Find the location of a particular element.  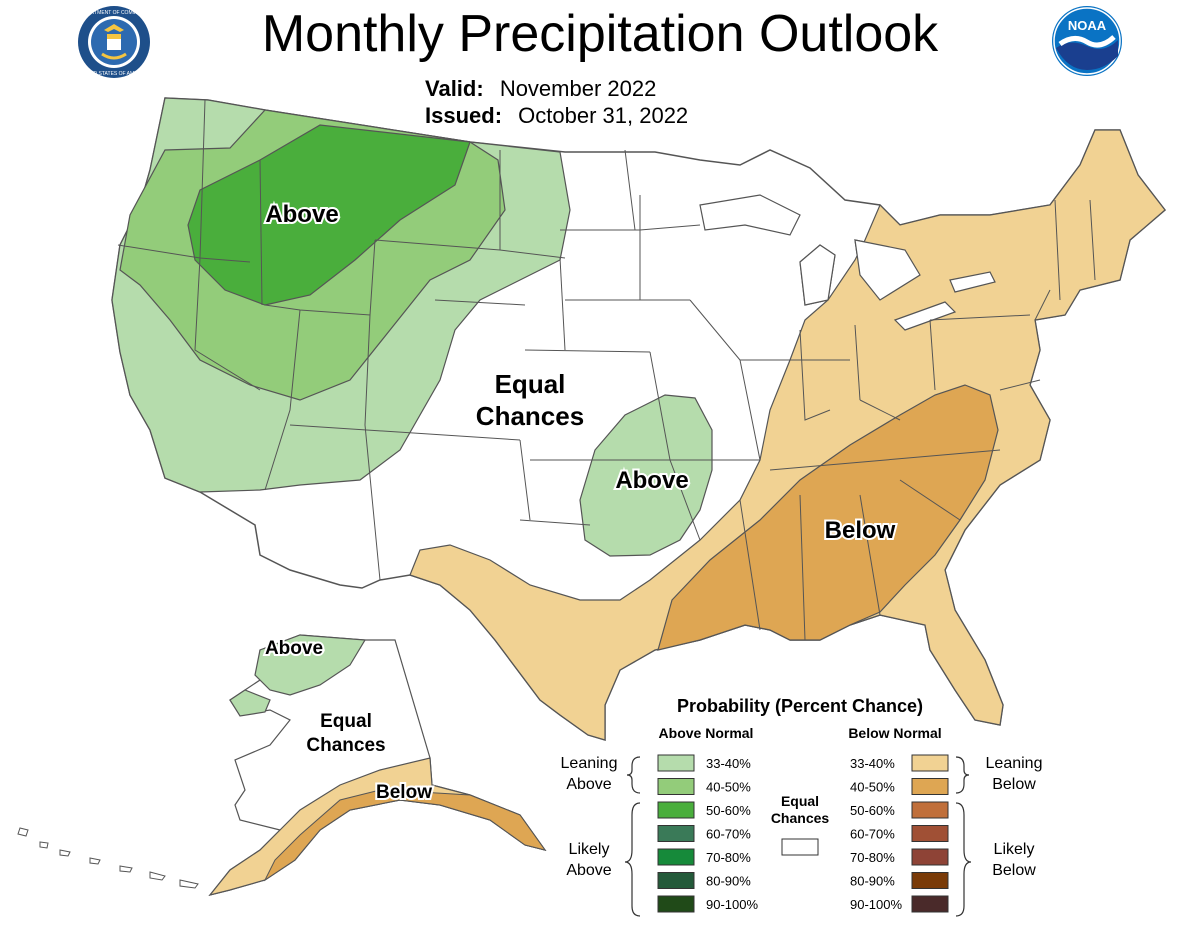

plains-above-label: Above is located at coordinates (651, 480).